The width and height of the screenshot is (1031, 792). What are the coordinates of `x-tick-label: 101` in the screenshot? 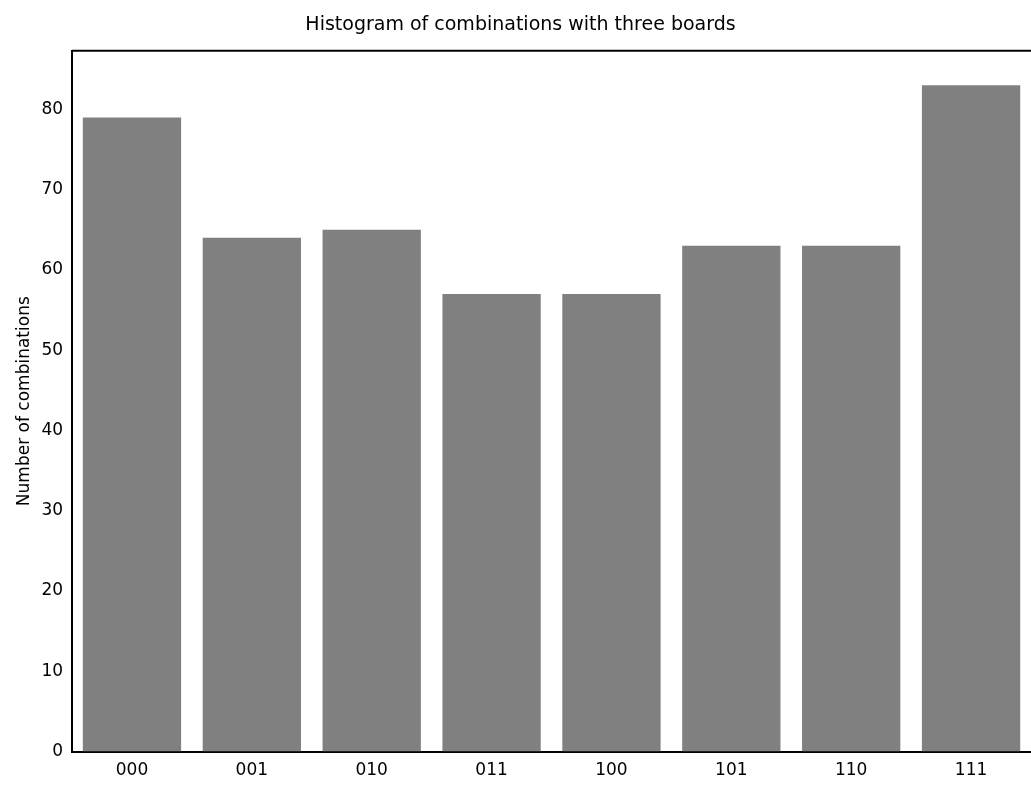 It's located at (731, 769).